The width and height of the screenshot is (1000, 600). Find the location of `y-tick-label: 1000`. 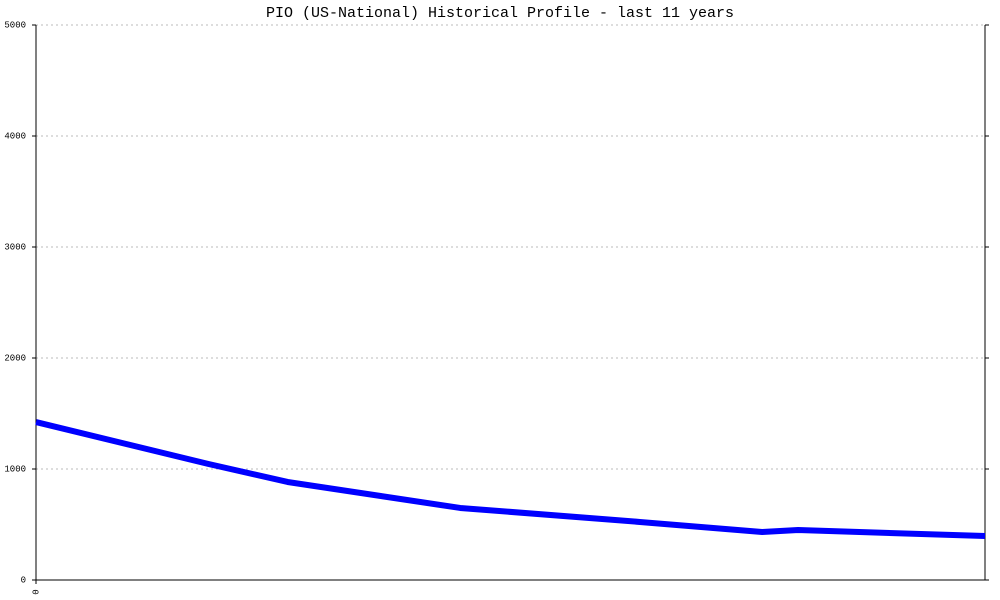

y-tick-label: 1000 is located at coordinates (15, 469).